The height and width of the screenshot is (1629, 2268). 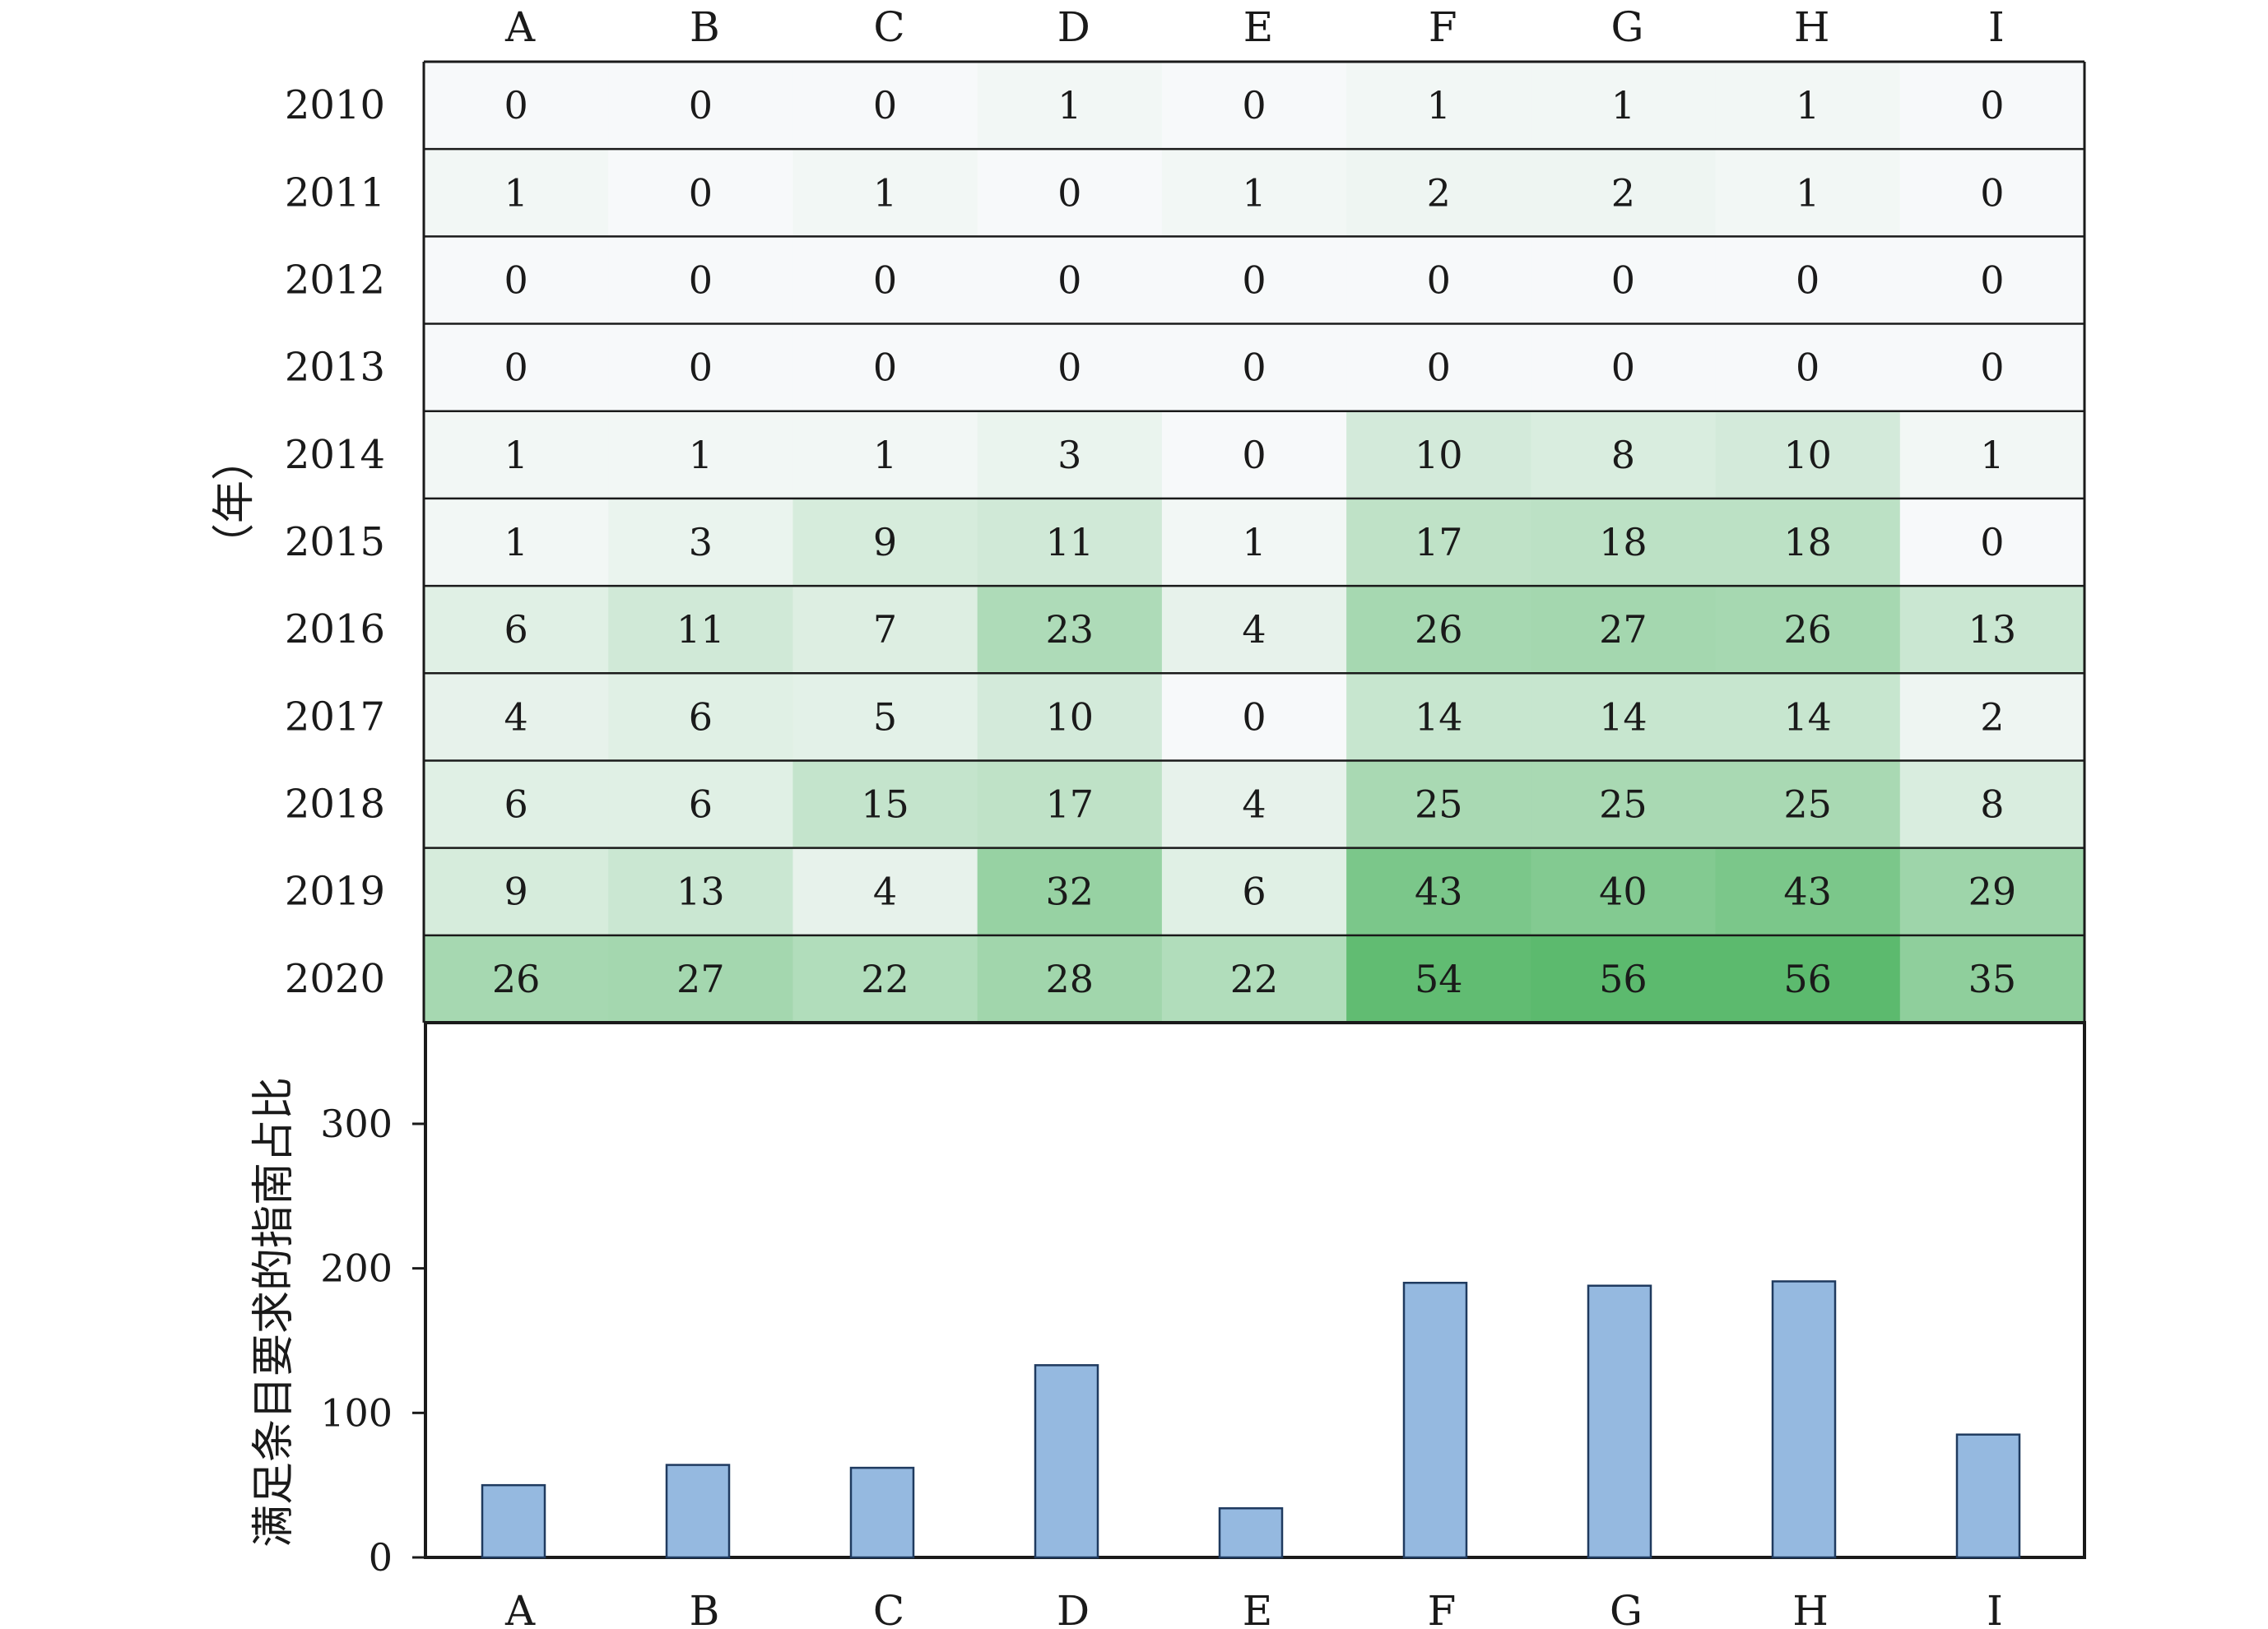 I want to click on bar-y-axis-title: 满足条目要求的指南占比, so click(x=274, y=1312).